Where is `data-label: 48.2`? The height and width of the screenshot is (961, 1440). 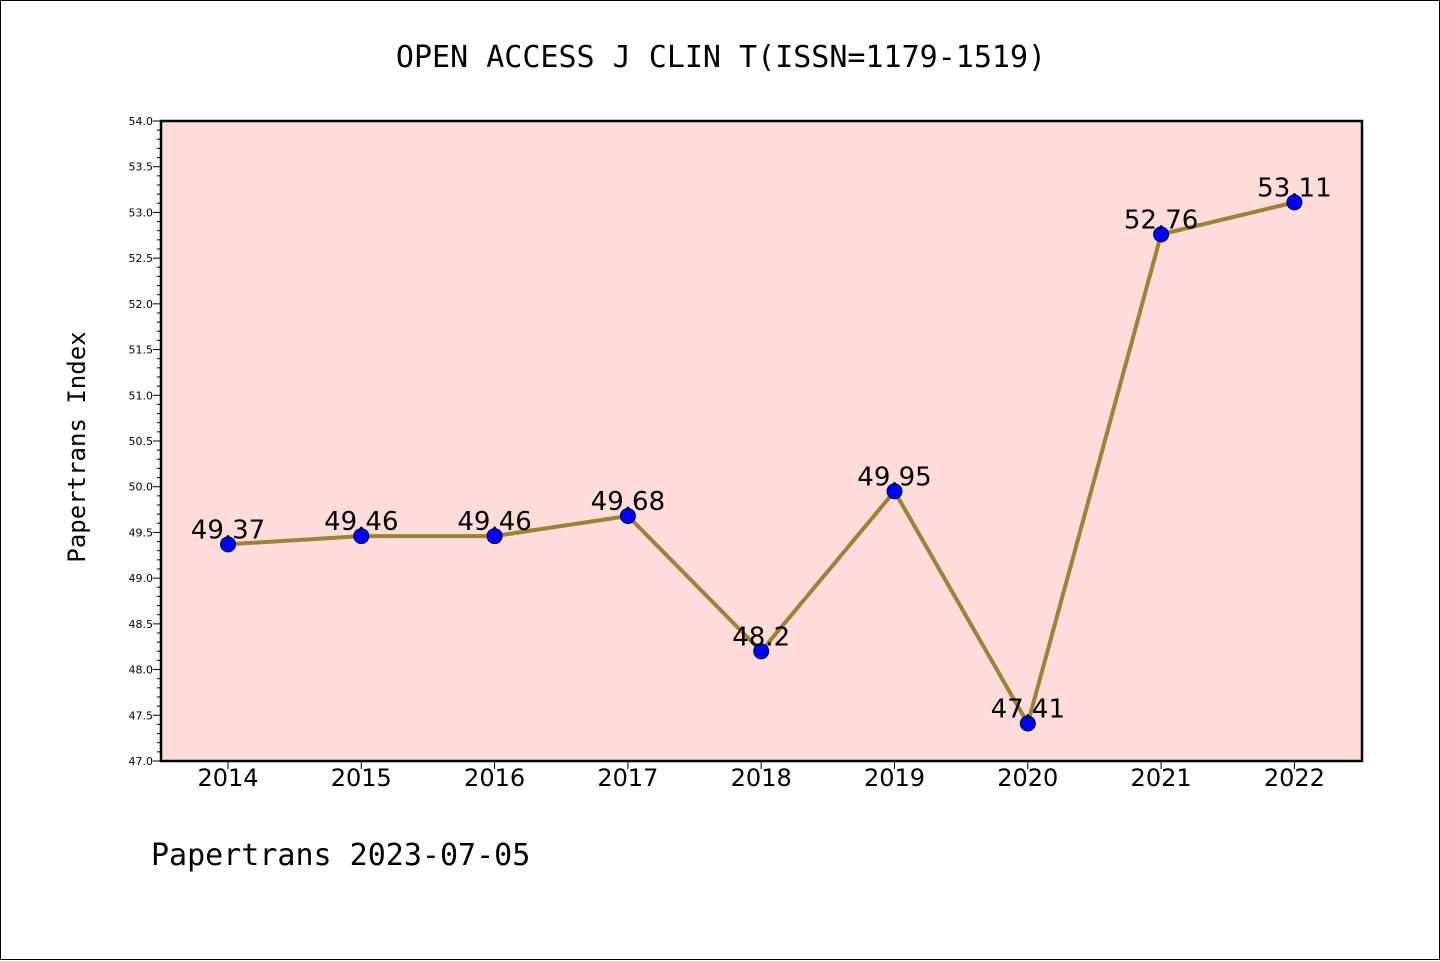 data-label: 48.2 is located at coordinates (761, 637).